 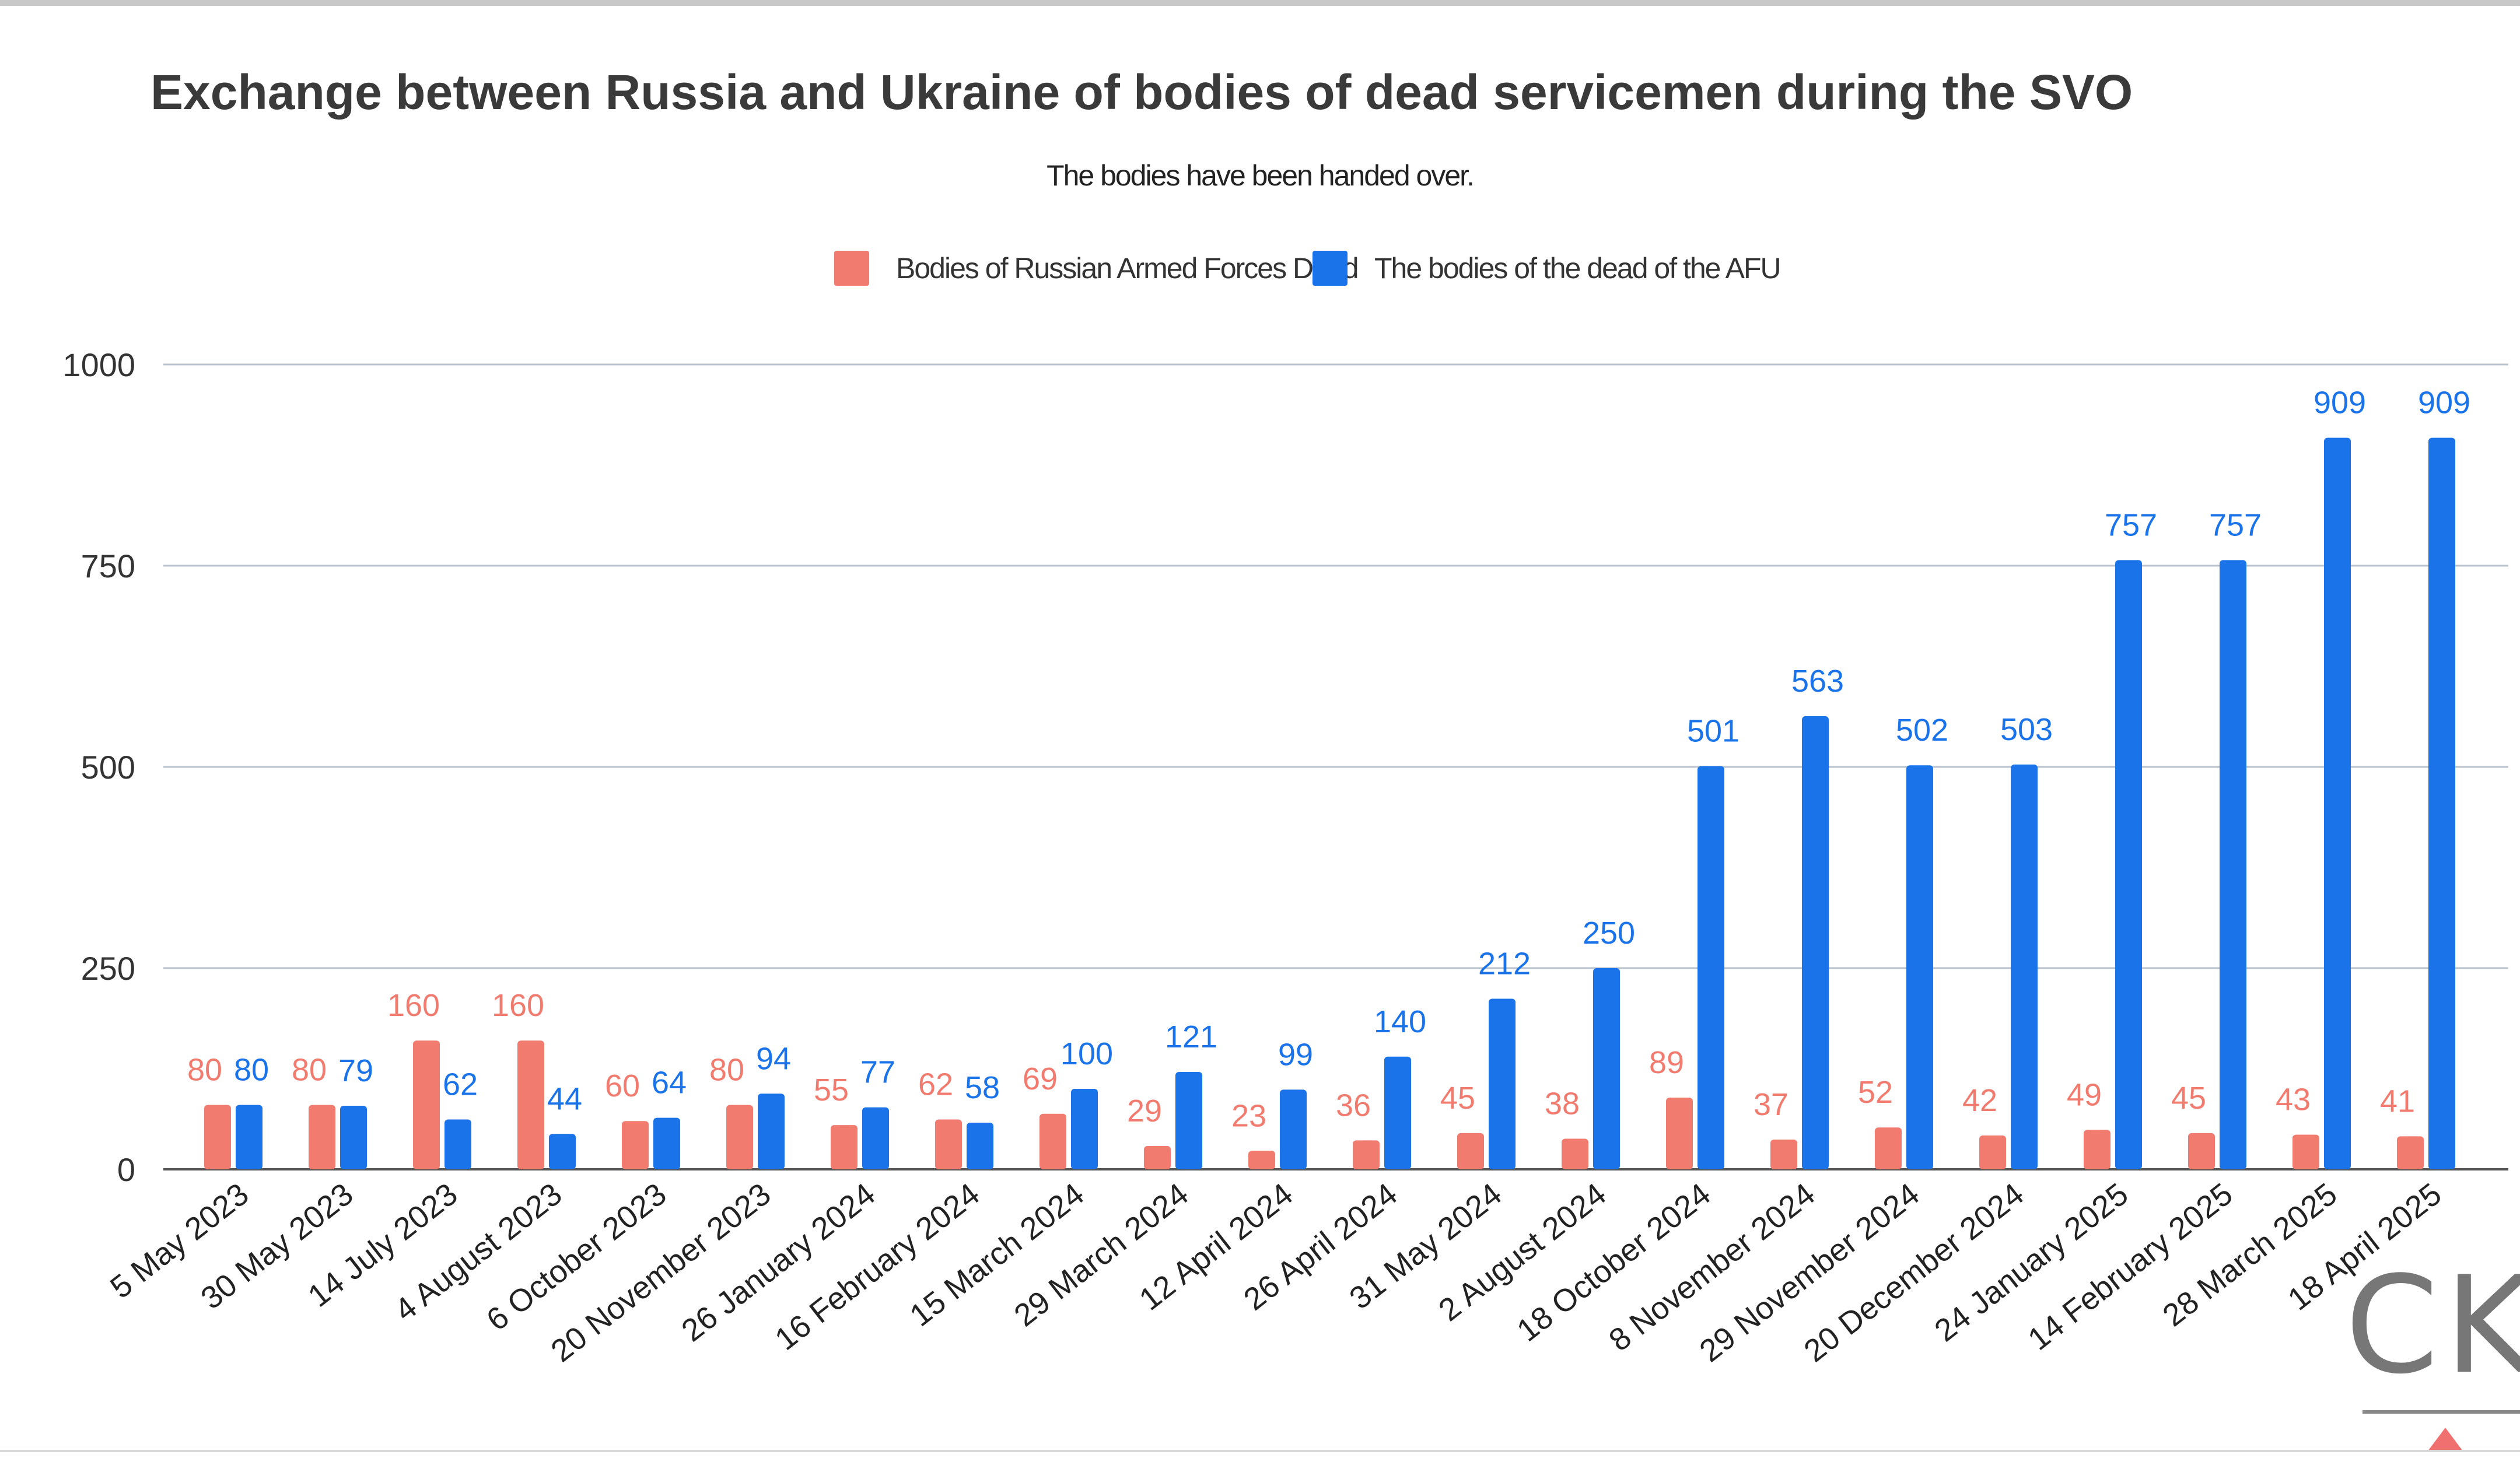 What do you see at coordinates (2027, 729) in the screenshot?
I see `data-label-afu: 503` at bounding box center [2027, 729].